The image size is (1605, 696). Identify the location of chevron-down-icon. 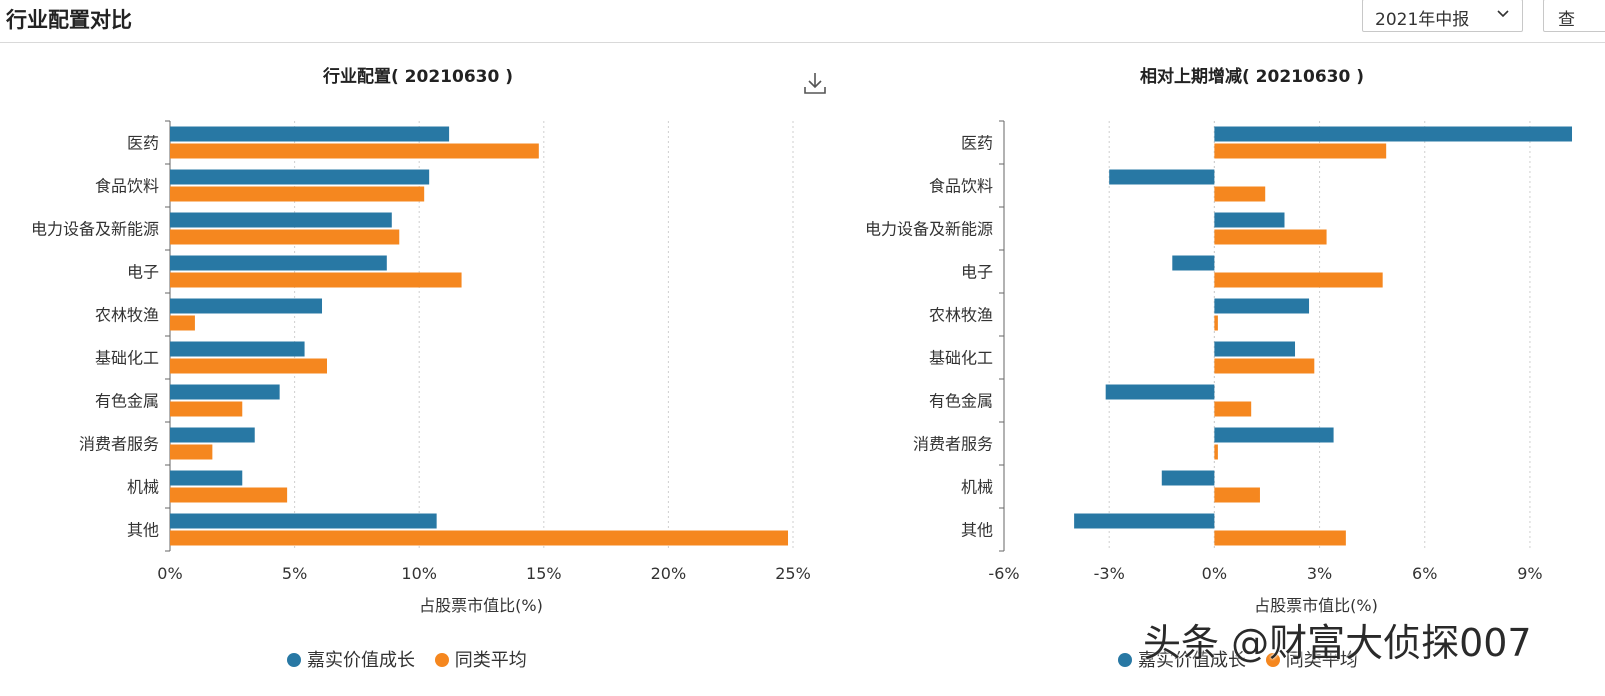
(1503, 14).